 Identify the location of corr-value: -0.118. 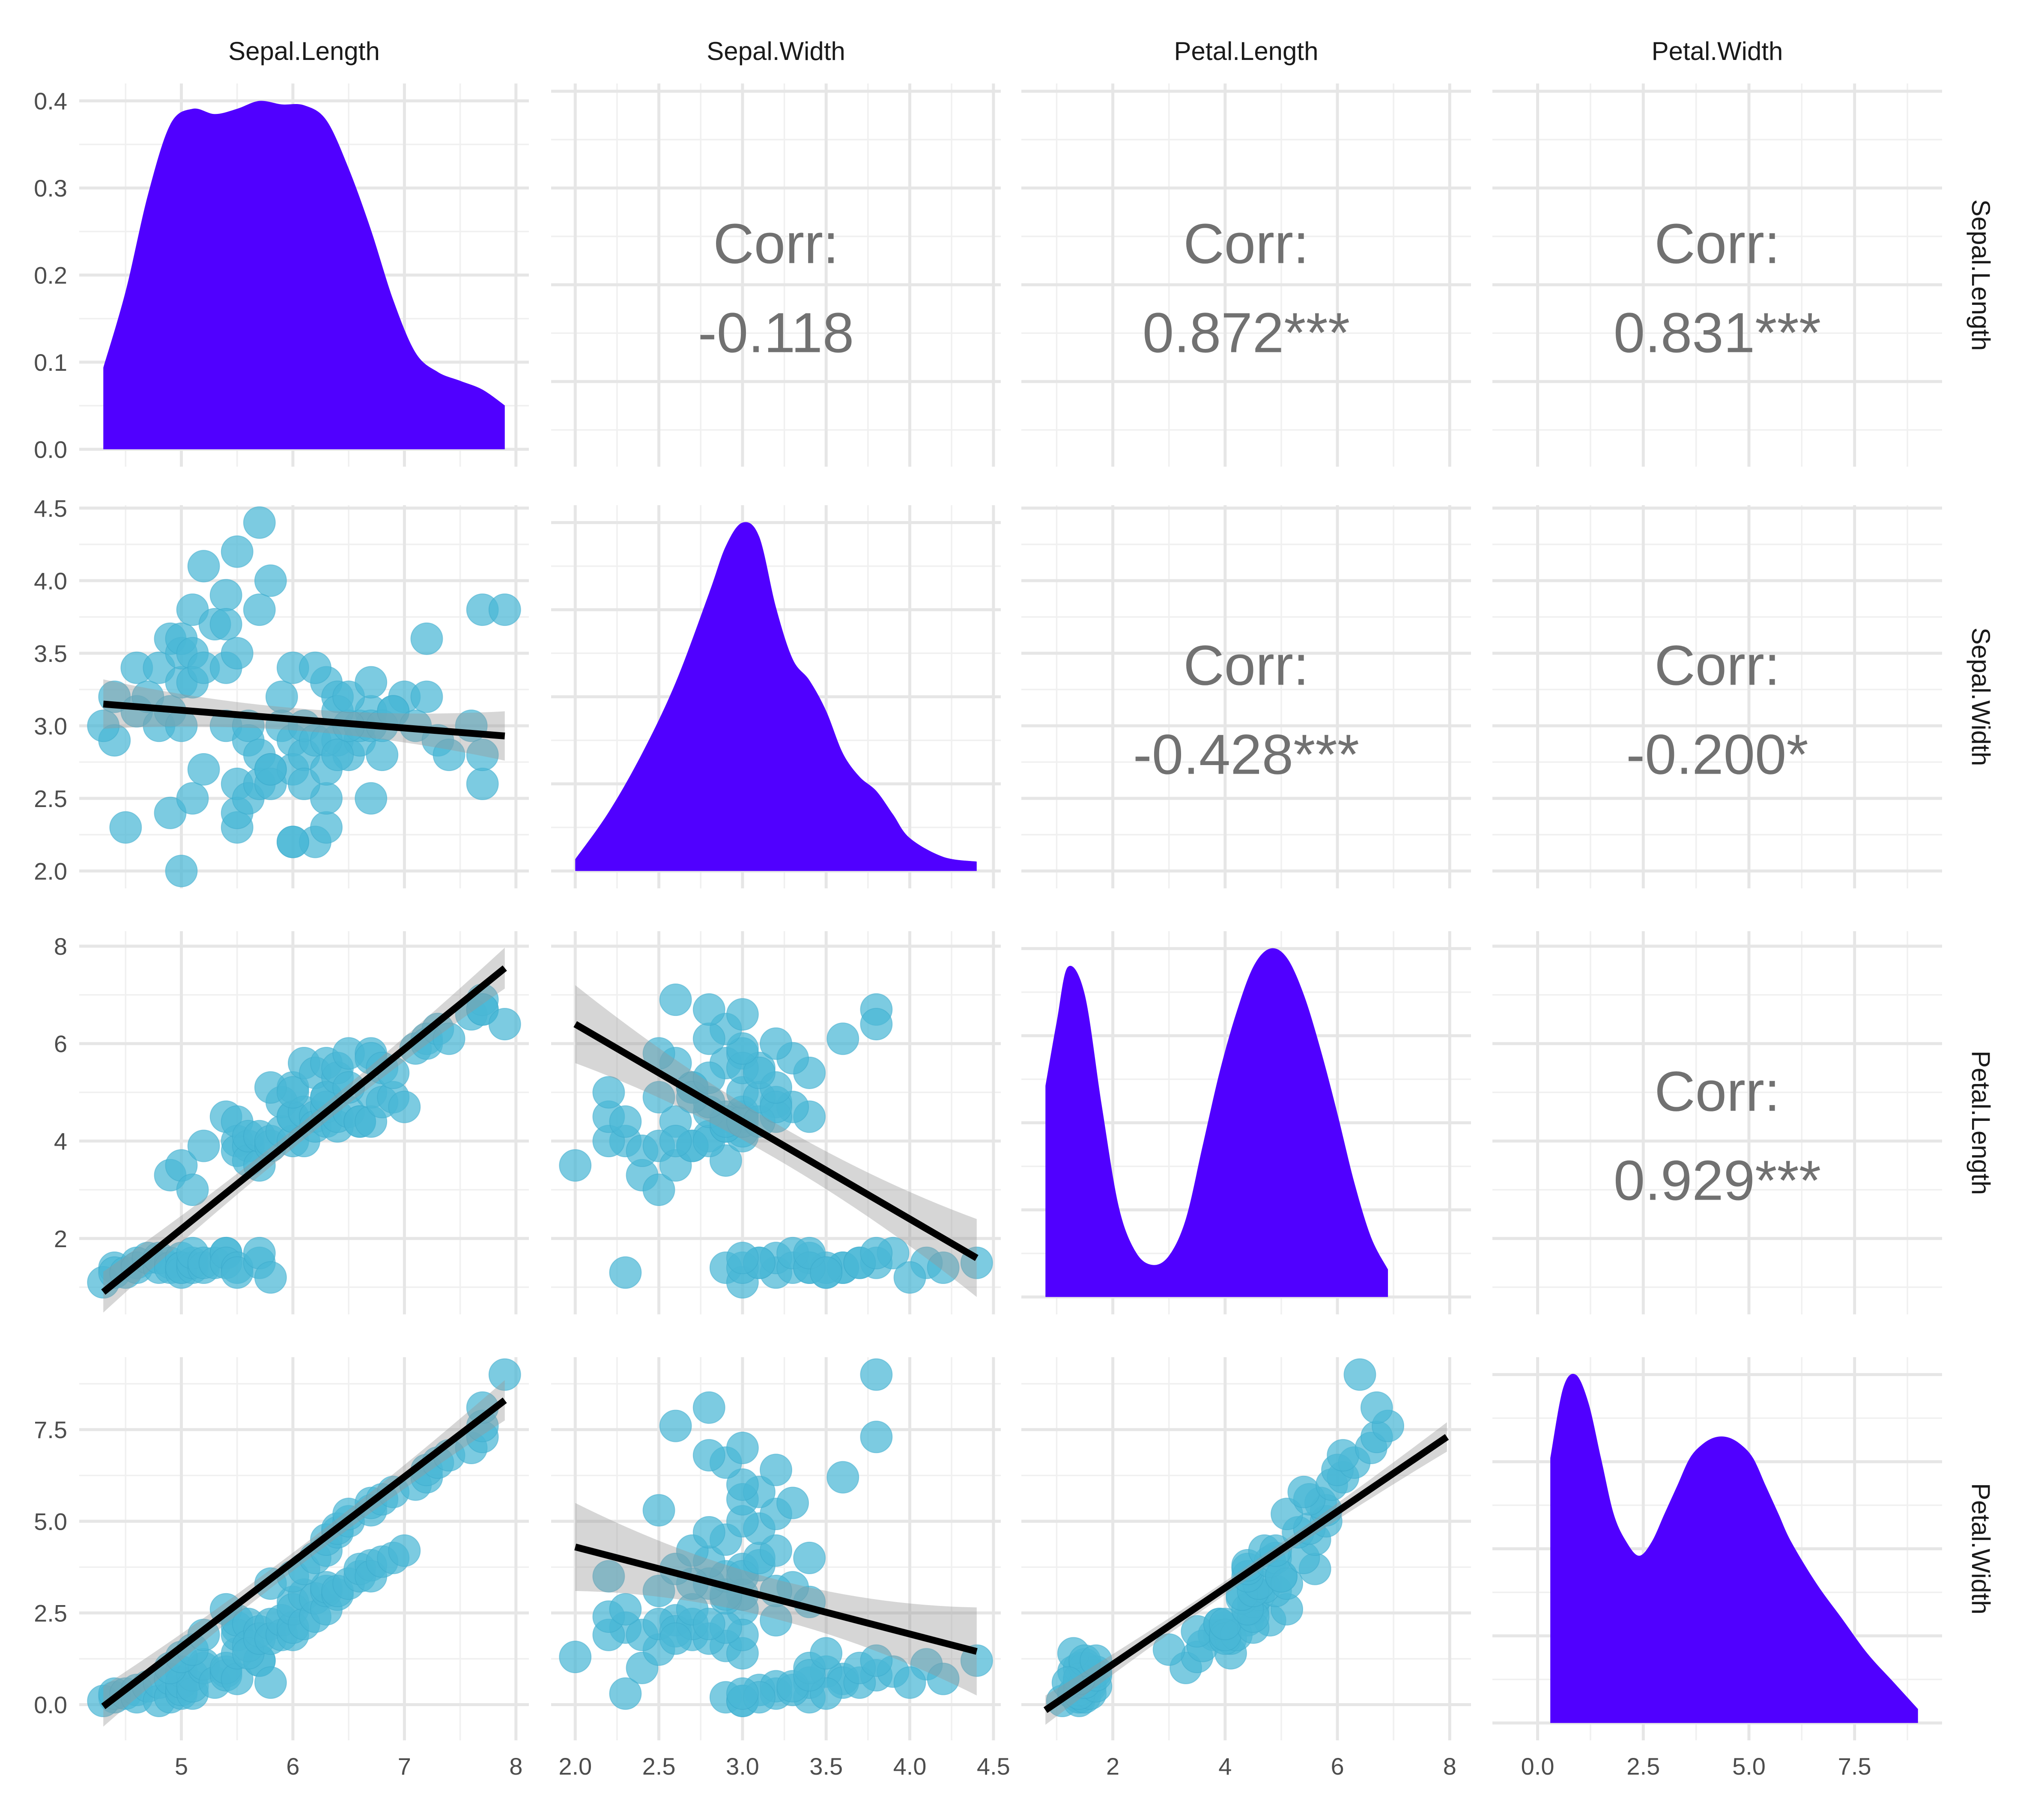
(776, 332).